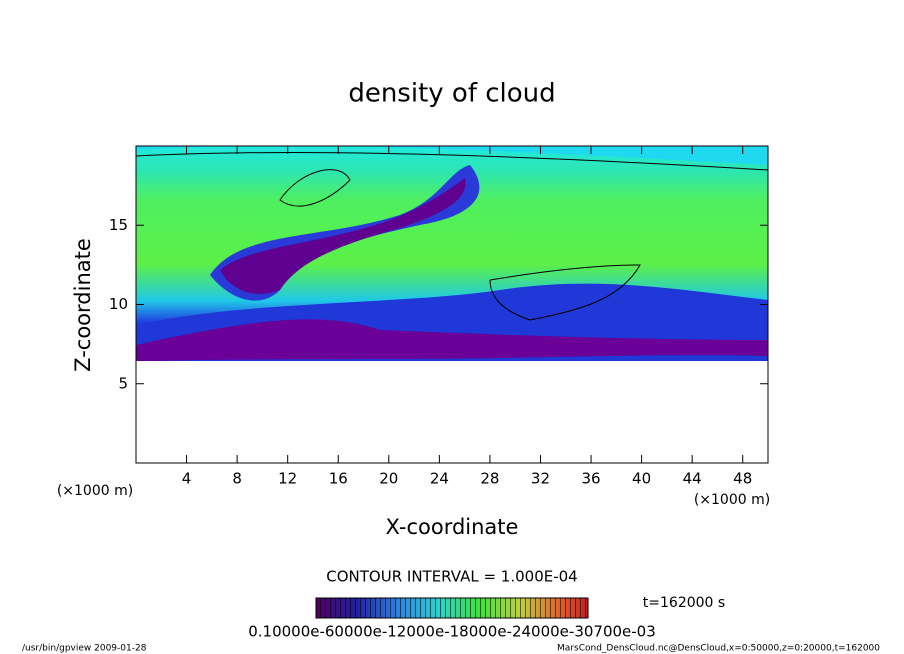 The width and height of the screenshot is (904, 654). I want to click on contour-interval: CONTOUR INTERVAL = 1.000E-04, so click(451, 577).